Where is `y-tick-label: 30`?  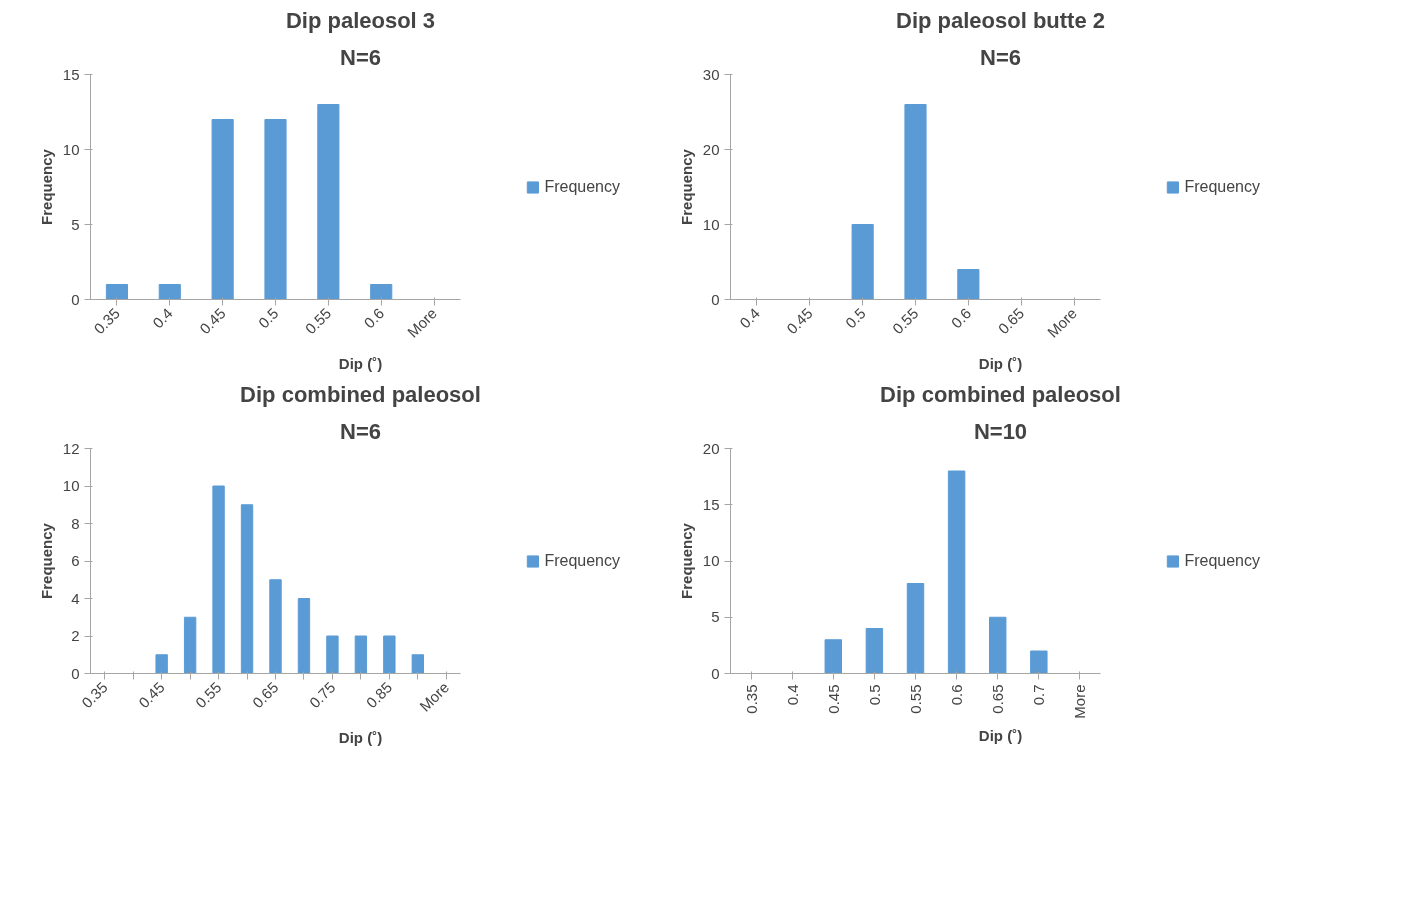
y-tick-label: 30 is located at coordinates (711, 74).